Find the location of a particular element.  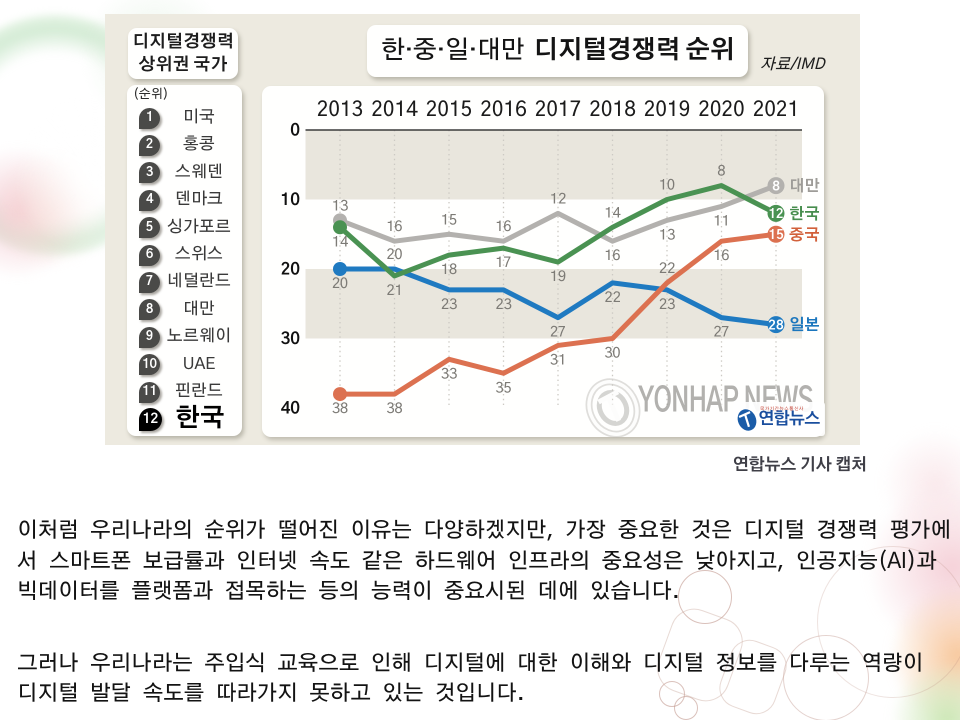

value-label: 31 is located at coordinates (558, 359).